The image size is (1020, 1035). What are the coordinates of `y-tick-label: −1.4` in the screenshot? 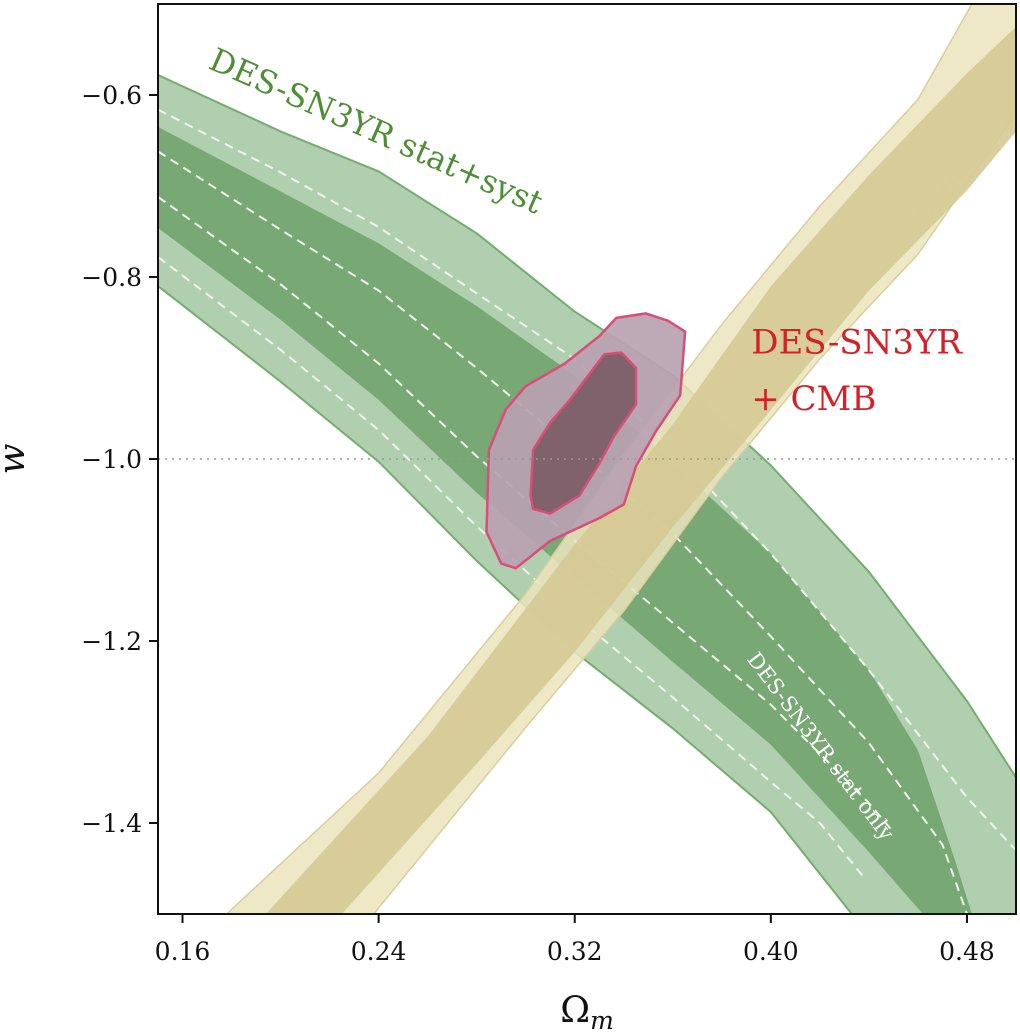 It's located at (111, 823).